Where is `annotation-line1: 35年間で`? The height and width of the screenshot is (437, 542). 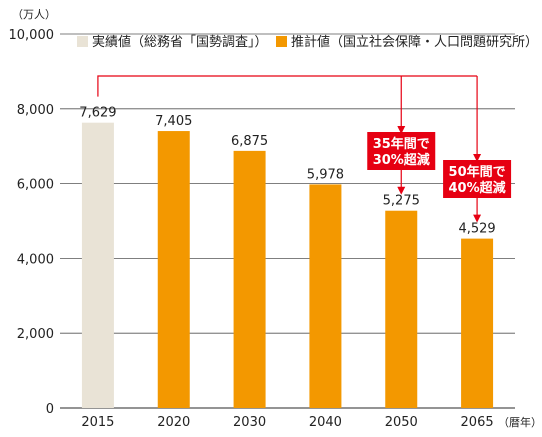
annotation-line1: 35年間で is located at coordinates (401, 144).